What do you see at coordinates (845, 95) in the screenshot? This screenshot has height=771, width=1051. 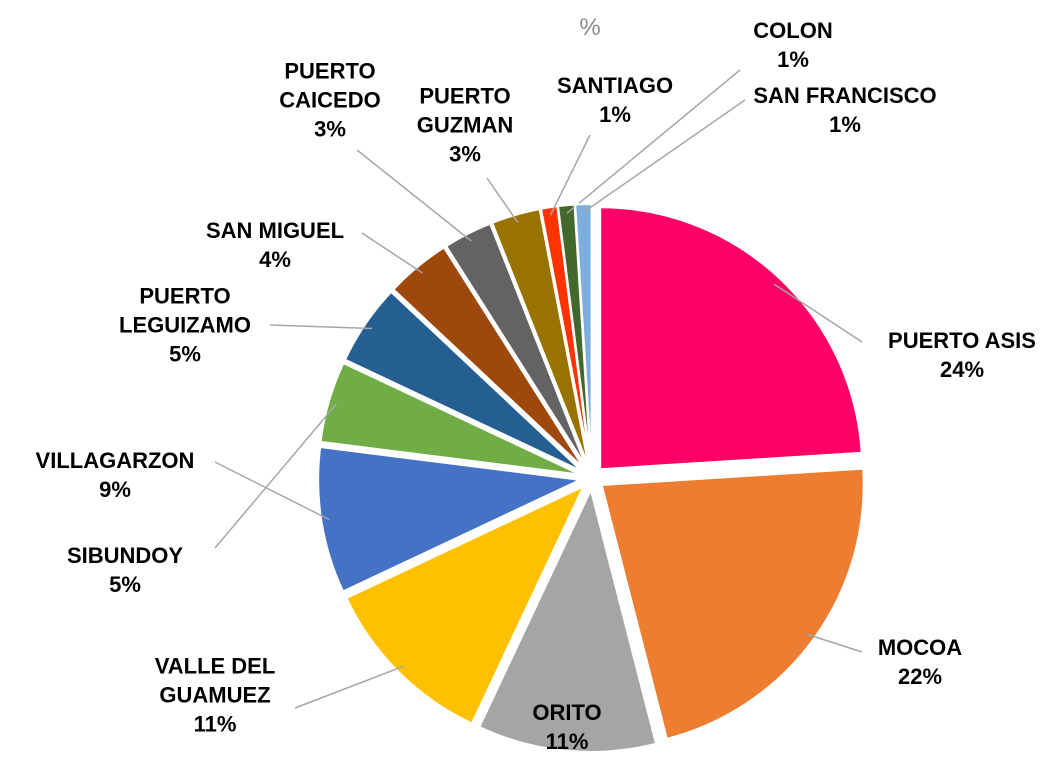 I see `category-label: SAN FRANCISCO` at bounding box center [845, 95].